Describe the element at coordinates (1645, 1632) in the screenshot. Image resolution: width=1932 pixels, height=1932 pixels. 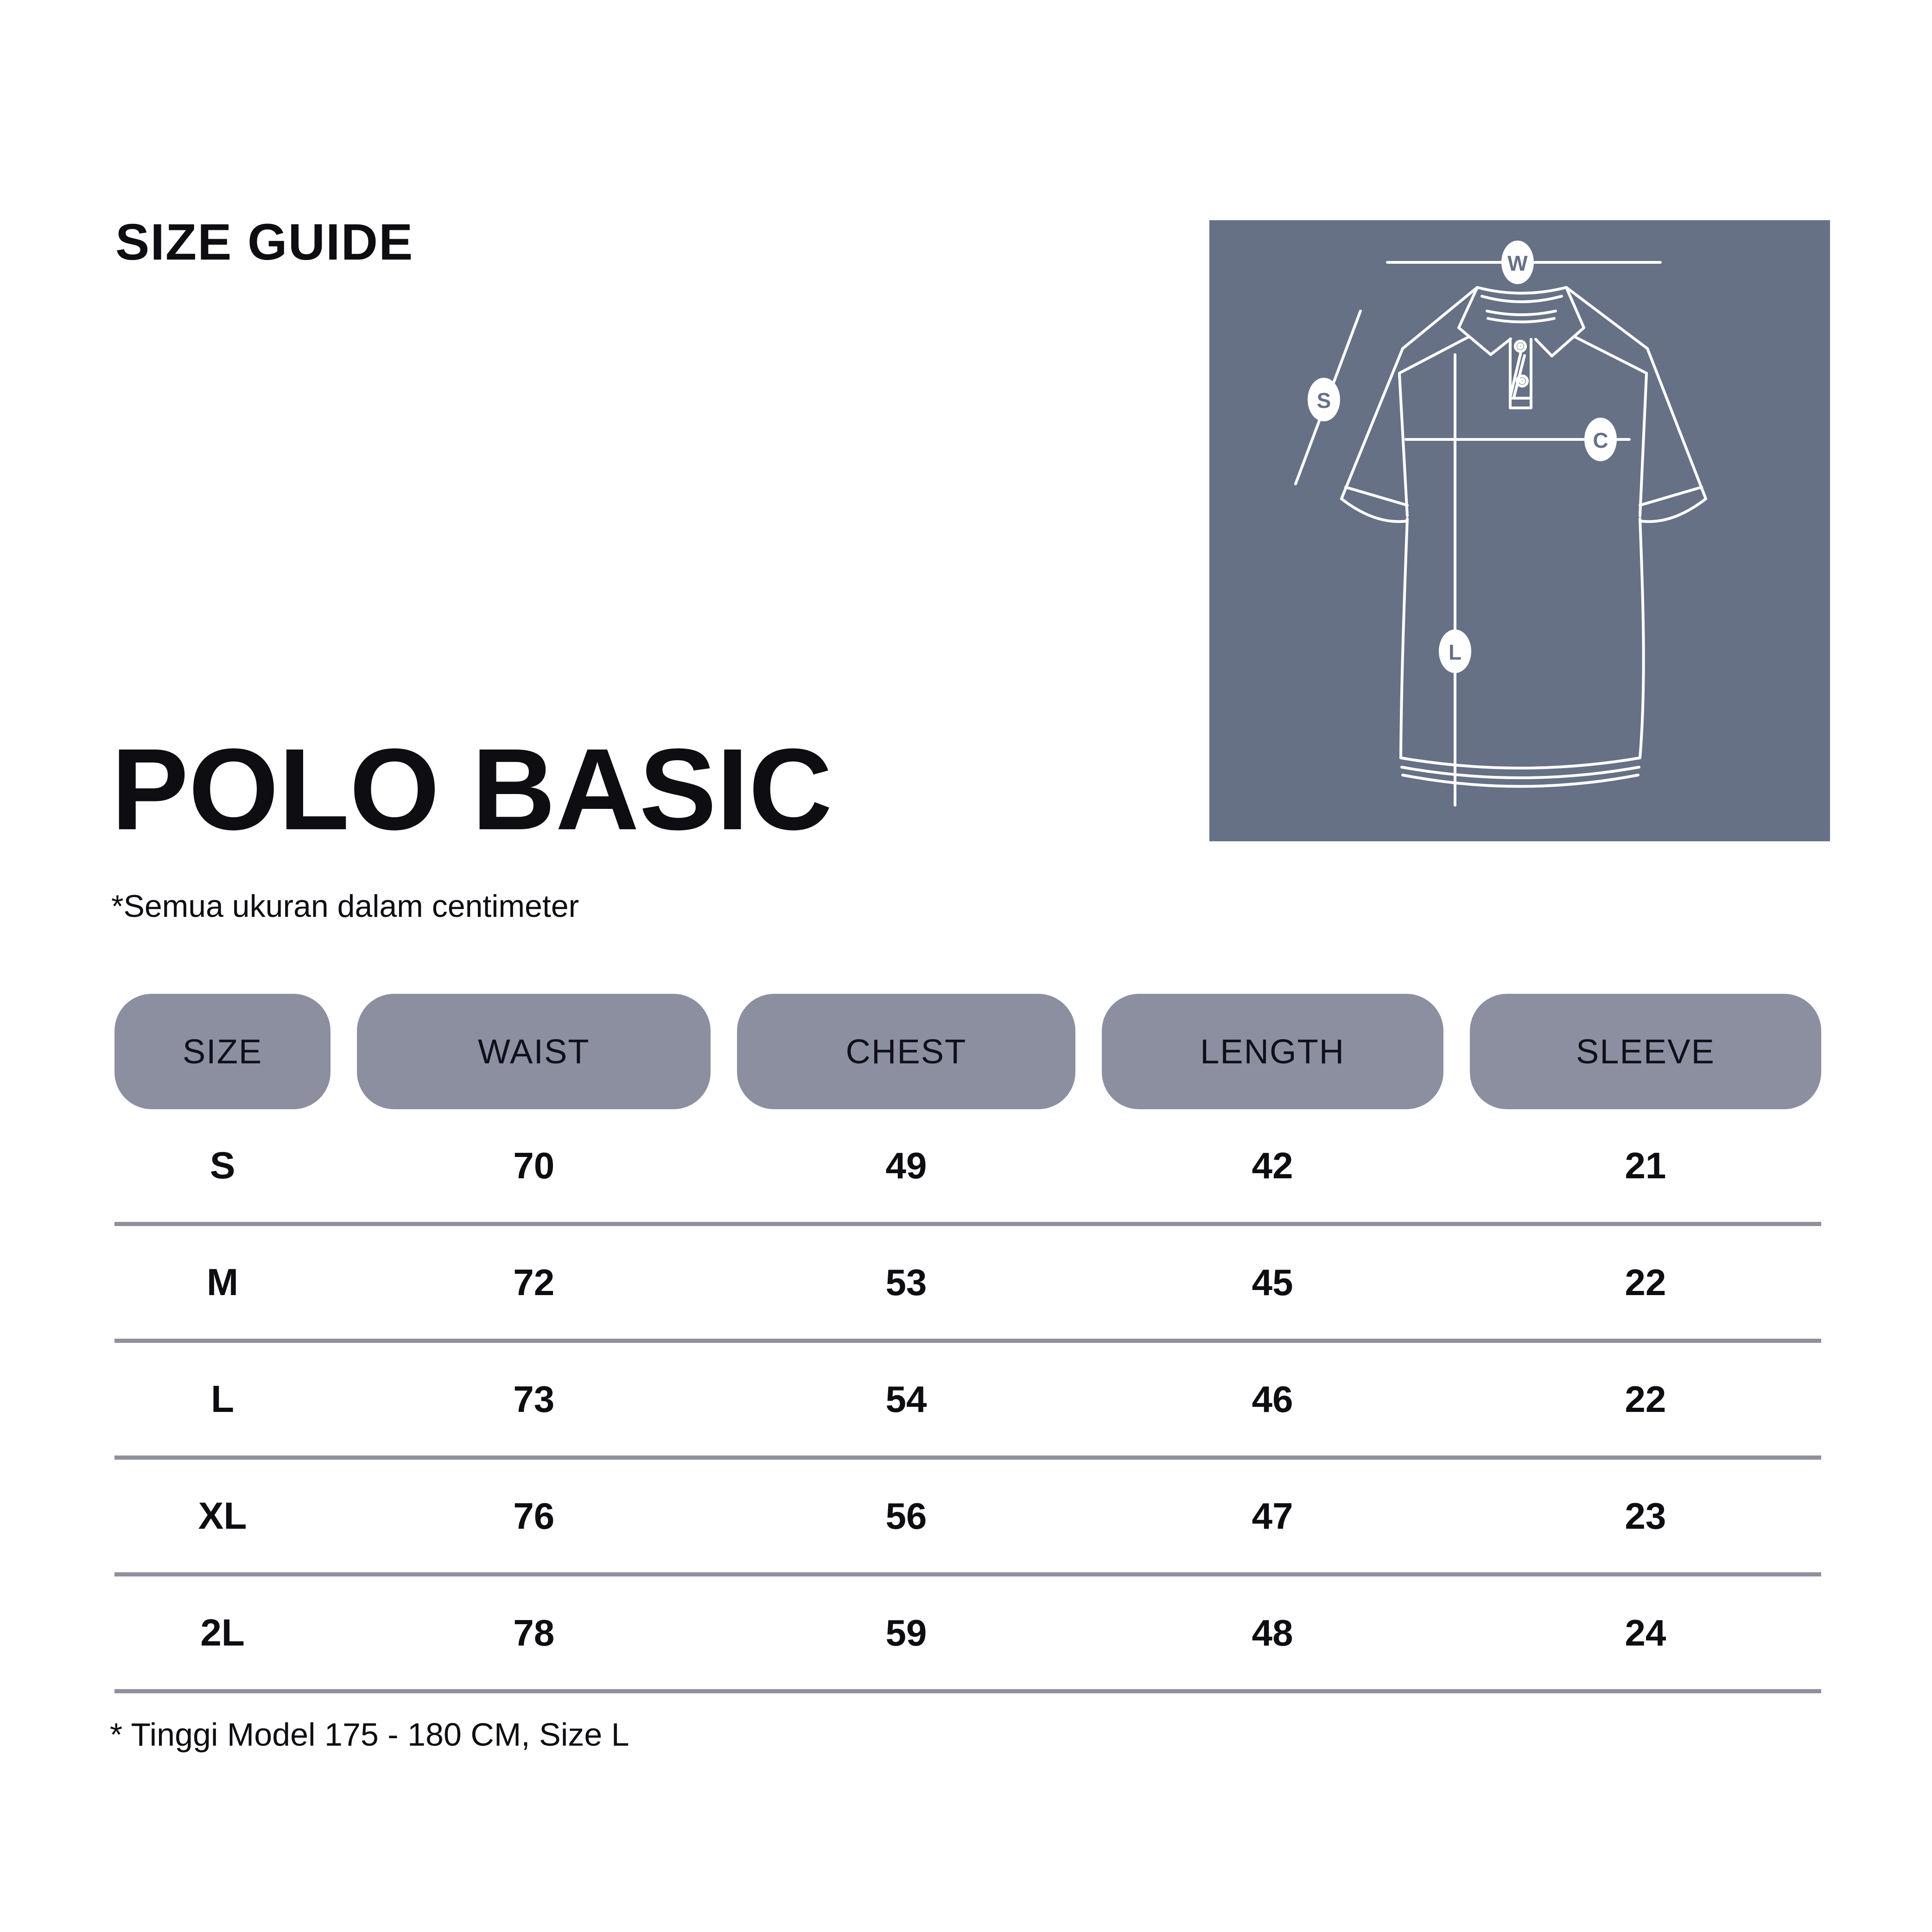
I see `sleeve-value: 24` at that location.